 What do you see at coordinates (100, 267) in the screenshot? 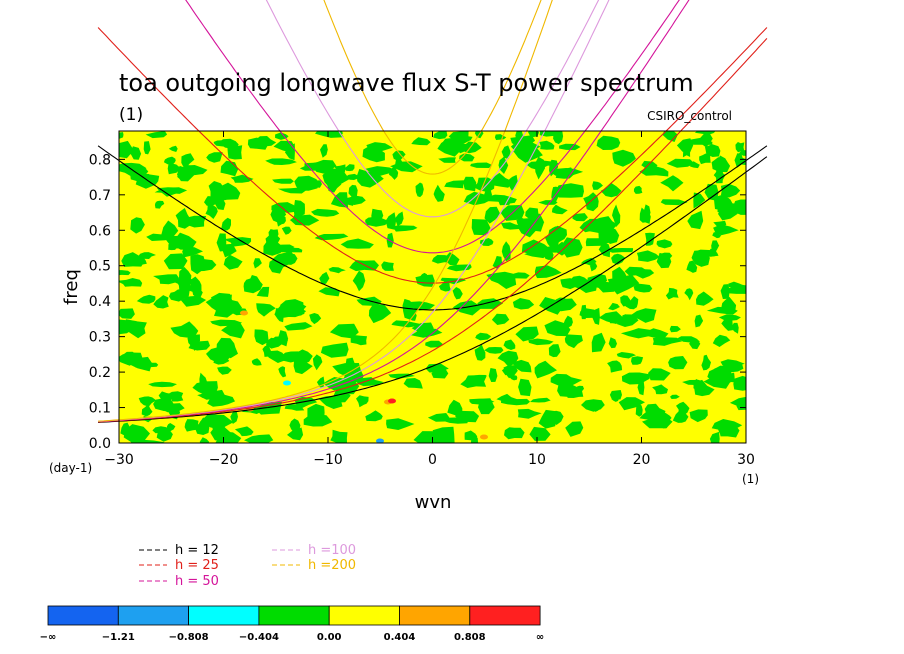
I see `y-tick-label: 0.5` at bounding box center [100, 267].